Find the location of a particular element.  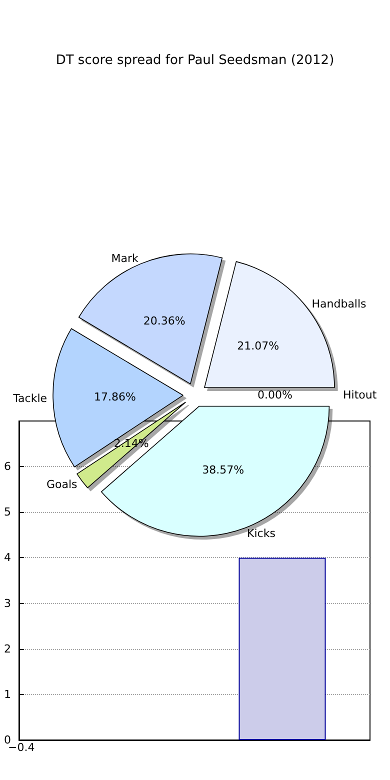

category-label: Hitout is located at coordinates (360, 395).